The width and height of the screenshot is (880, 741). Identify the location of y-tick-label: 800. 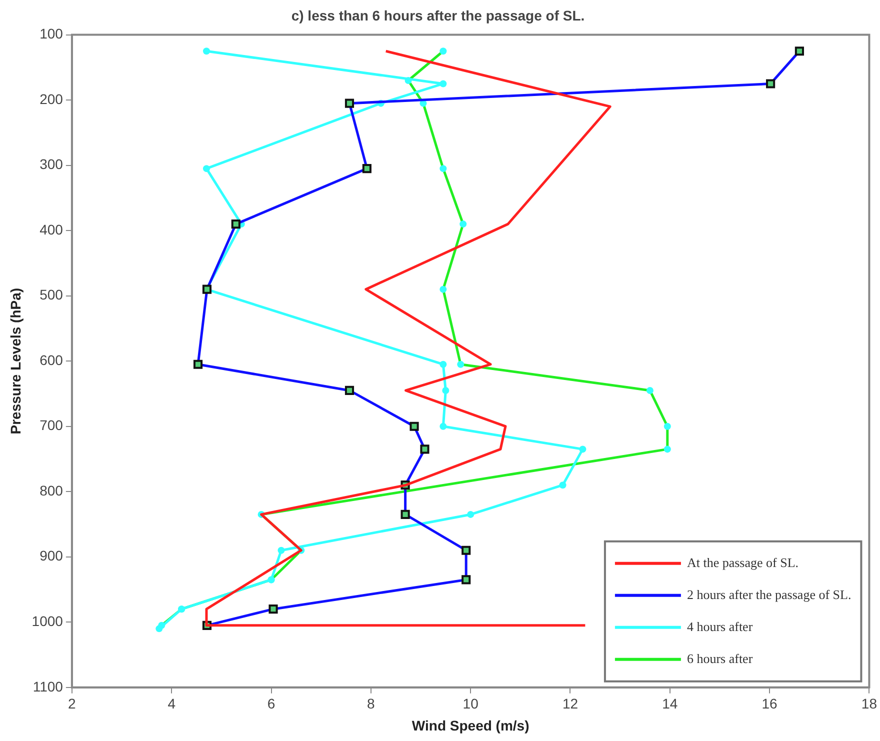
(52, 490).